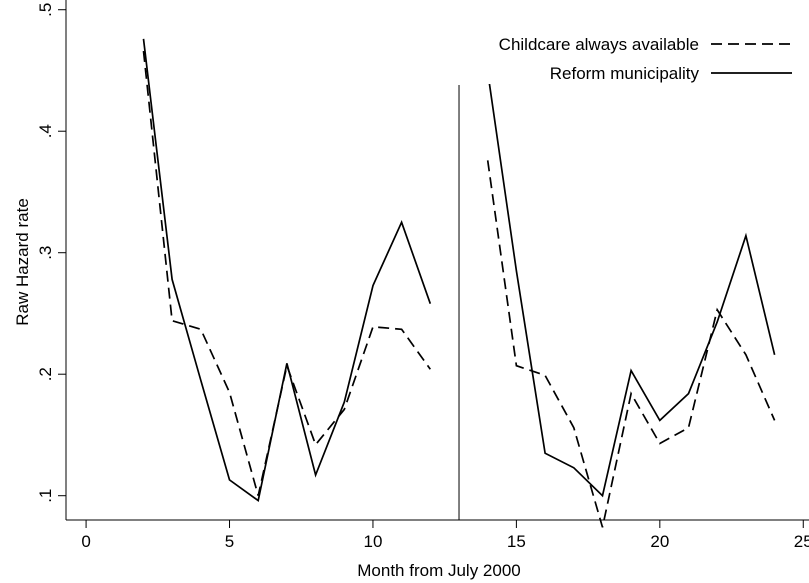 This screenshot has height=583, width=809. I want to click on x-tick-label: 0, so click(85, 541).